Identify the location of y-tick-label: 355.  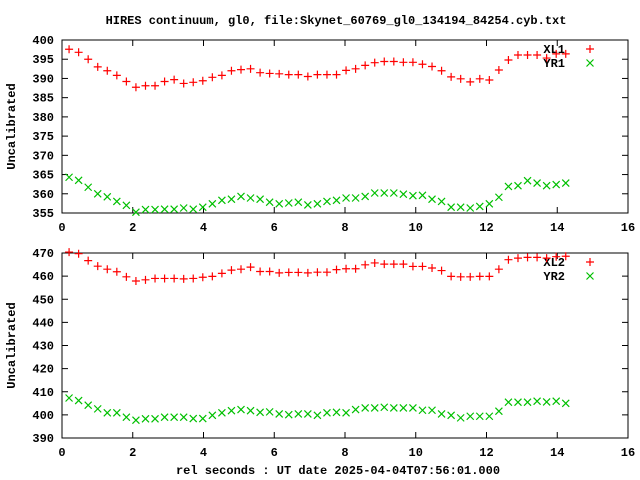
(43, 214).